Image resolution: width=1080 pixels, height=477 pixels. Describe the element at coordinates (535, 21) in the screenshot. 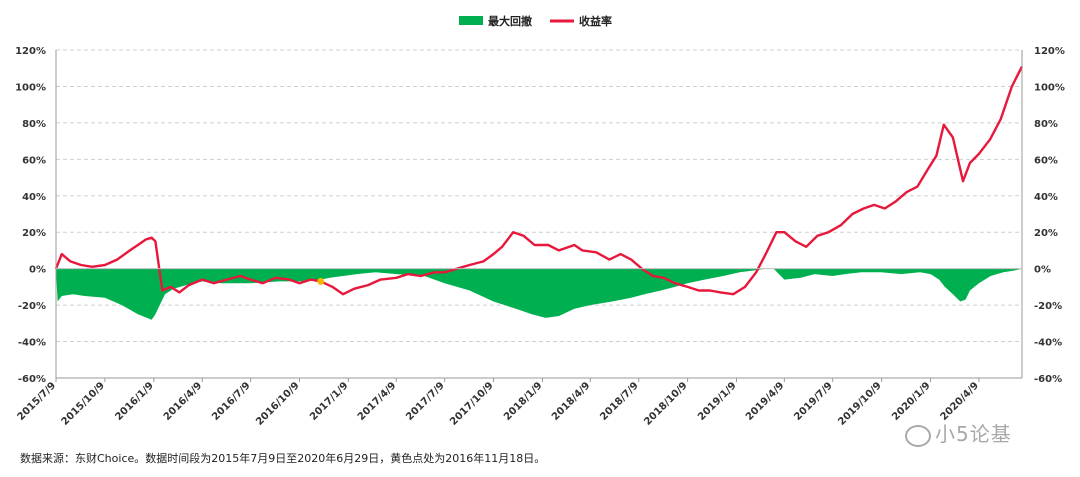

I see `legend: 最大回撤 收益率` at that location.